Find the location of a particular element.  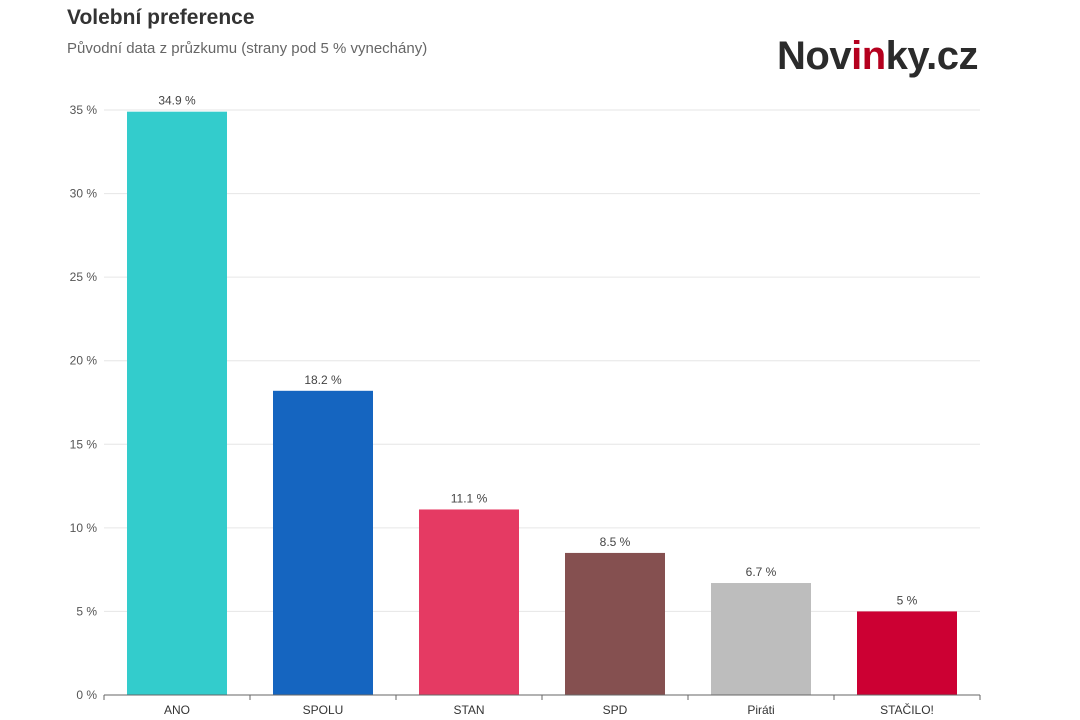

novinky-logo: Novinky.cz is located at coordinates (878, 56).